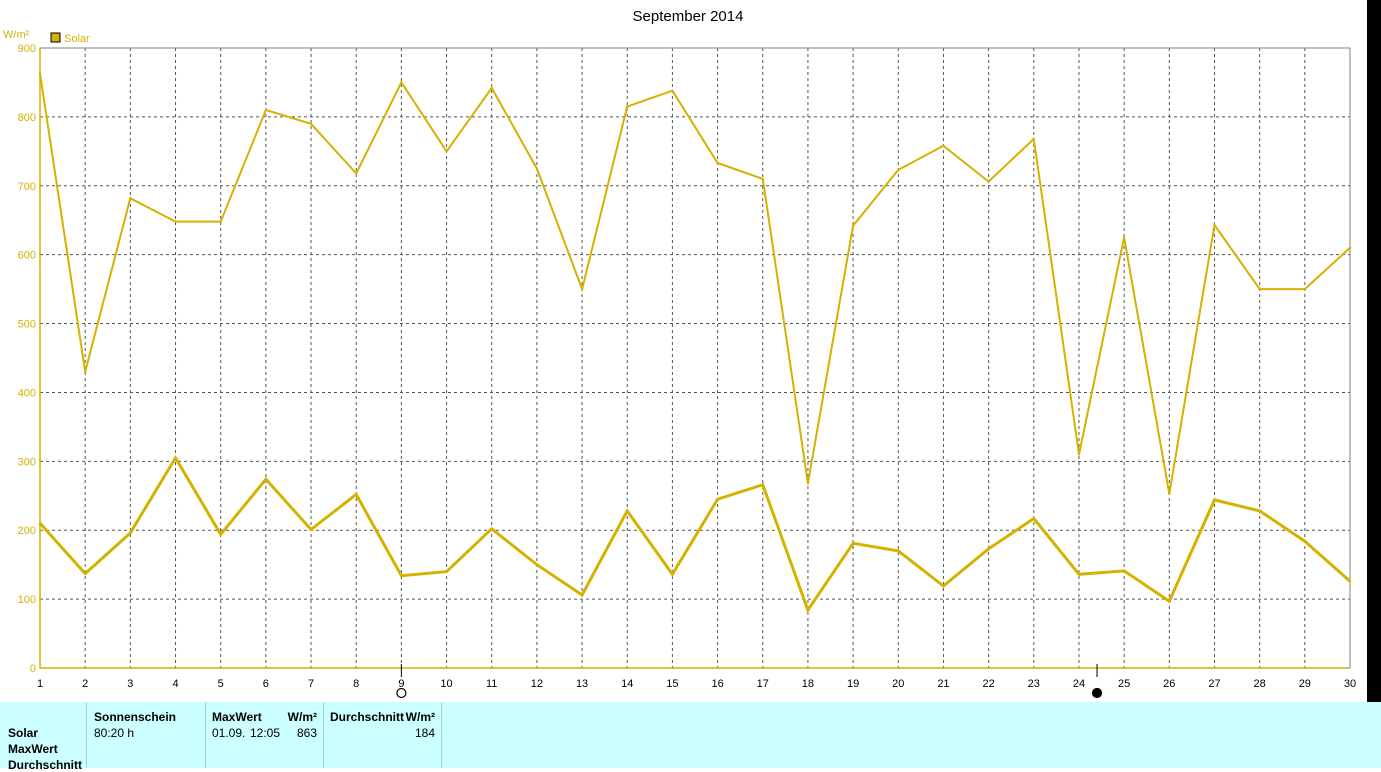 The height and width of the screenshot is (772, 1381). What do you see at coordinates (1350, 684) in the screenshot?
I see `x-tick-label: 30` at bounding box center [1350, 684].